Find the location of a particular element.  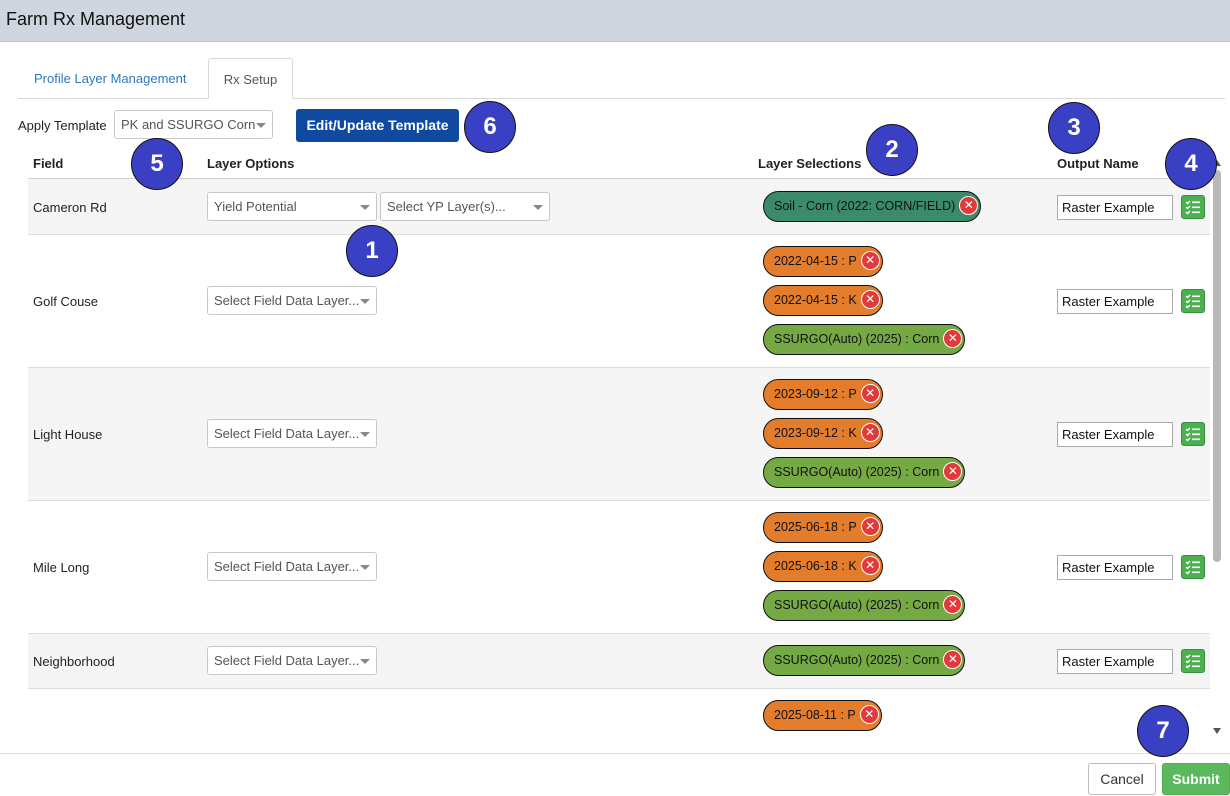

field-name: Golf Couse is located at coordinates (66, 301).